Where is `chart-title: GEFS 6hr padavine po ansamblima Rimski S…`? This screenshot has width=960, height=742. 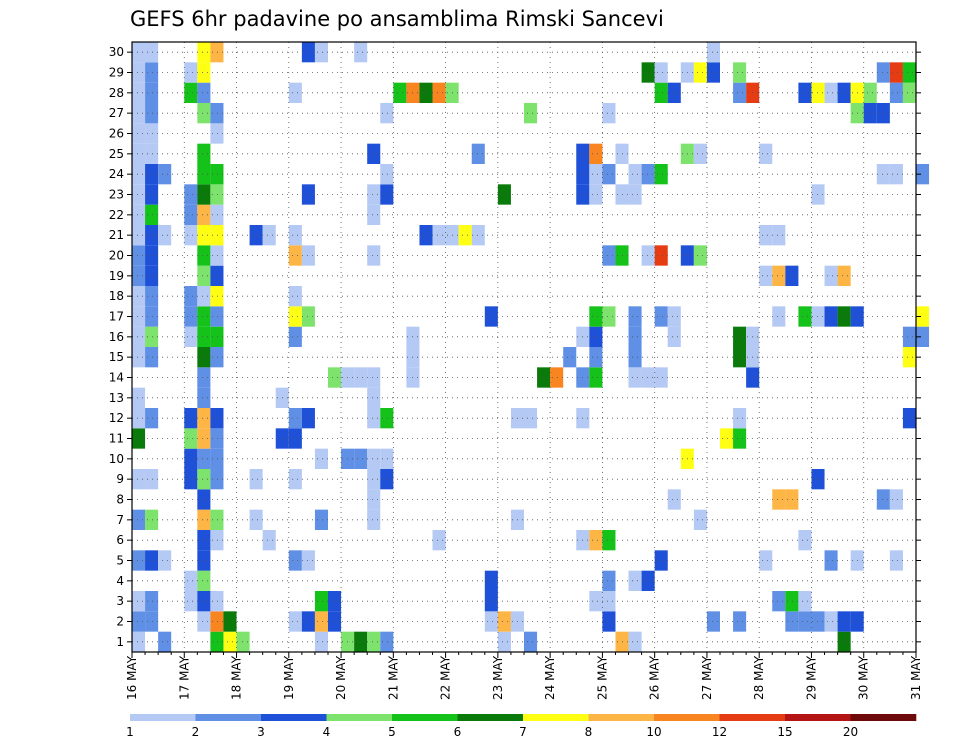 chart-title: GEFS 6hr padavine po ansamblima Rimski S… is located at coordinates (397, 19).